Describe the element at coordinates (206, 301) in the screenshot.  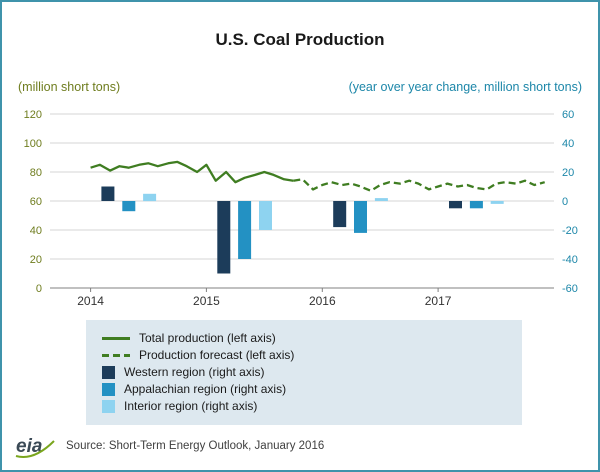
I see `svg-text: 2015` at that location.